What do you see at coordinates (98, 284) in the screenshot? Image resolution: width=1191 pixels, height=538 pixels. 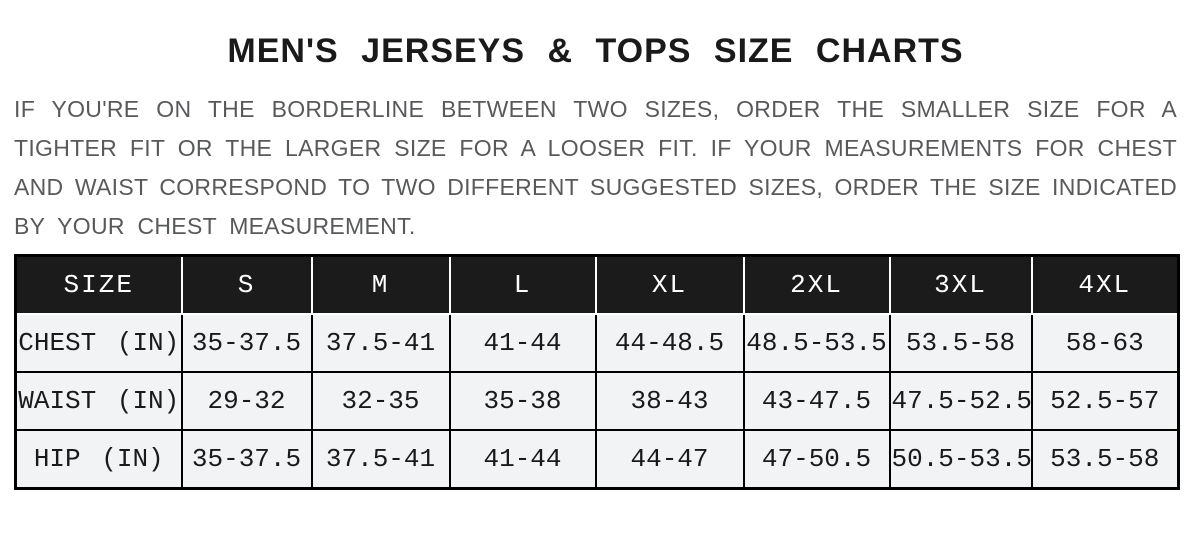 I see `column-header-size: SIZE` at bounding box center [98, 284].